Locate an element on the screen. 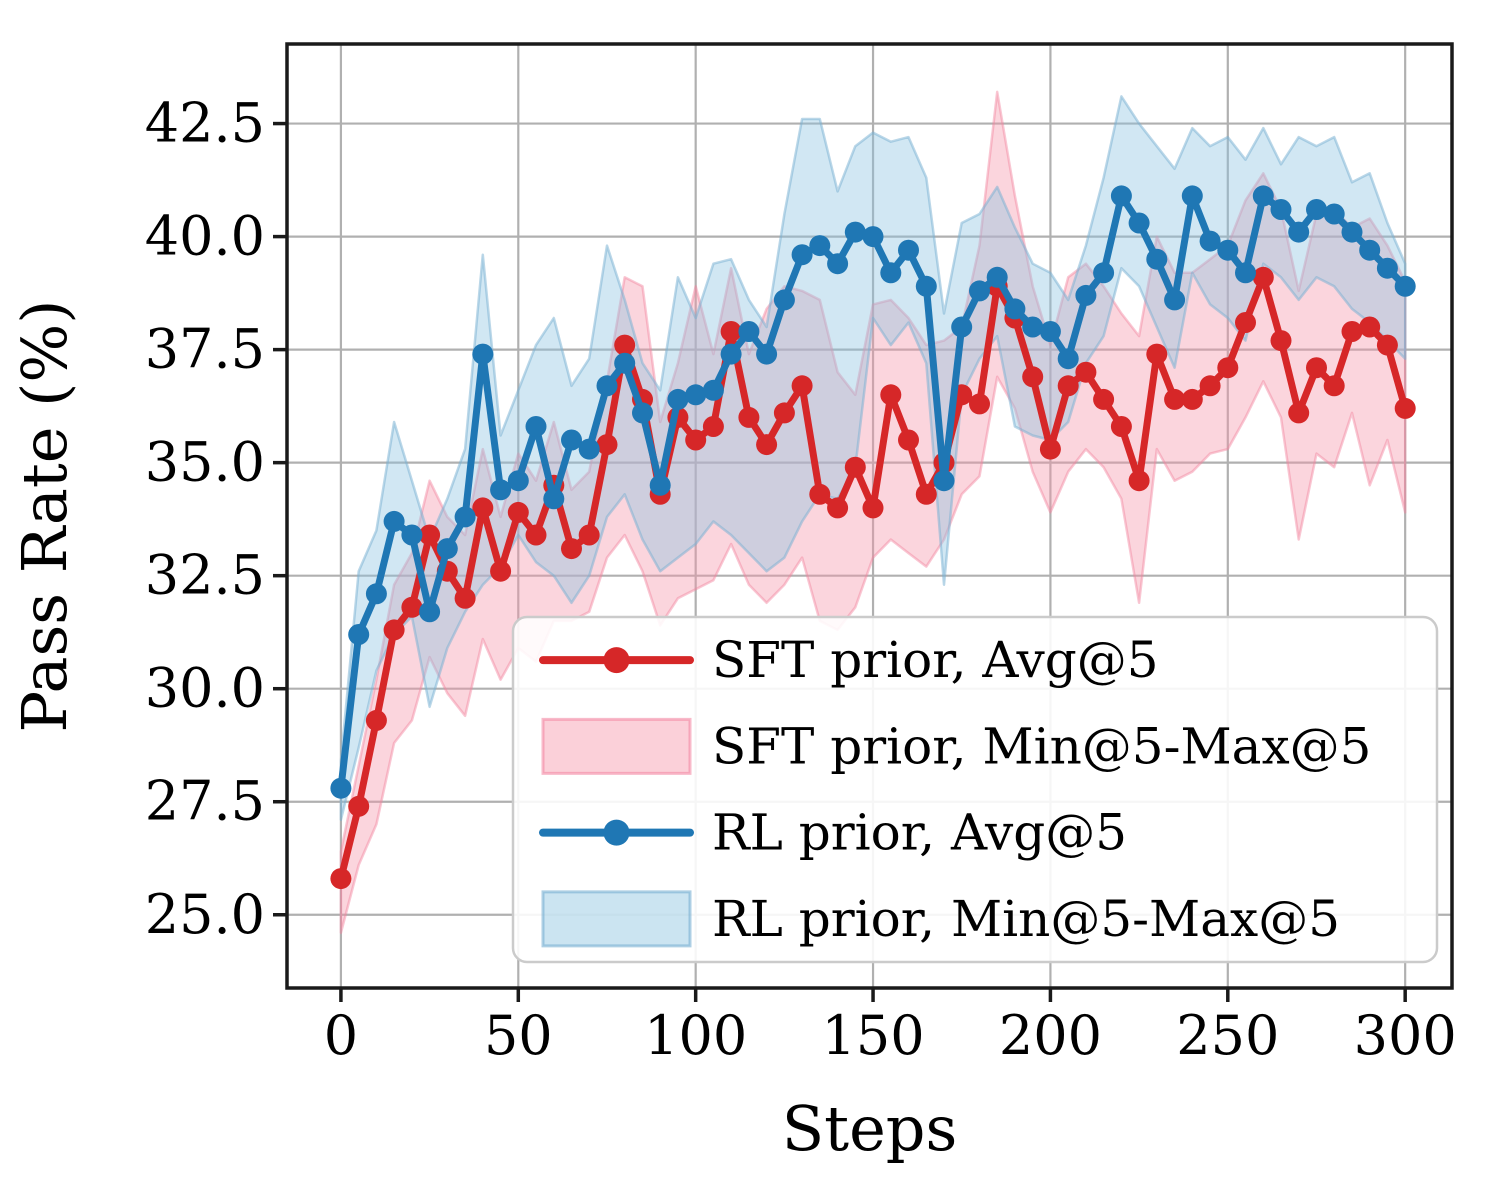  y-tick-label: 42.5 is located at coordinates (205, 123).